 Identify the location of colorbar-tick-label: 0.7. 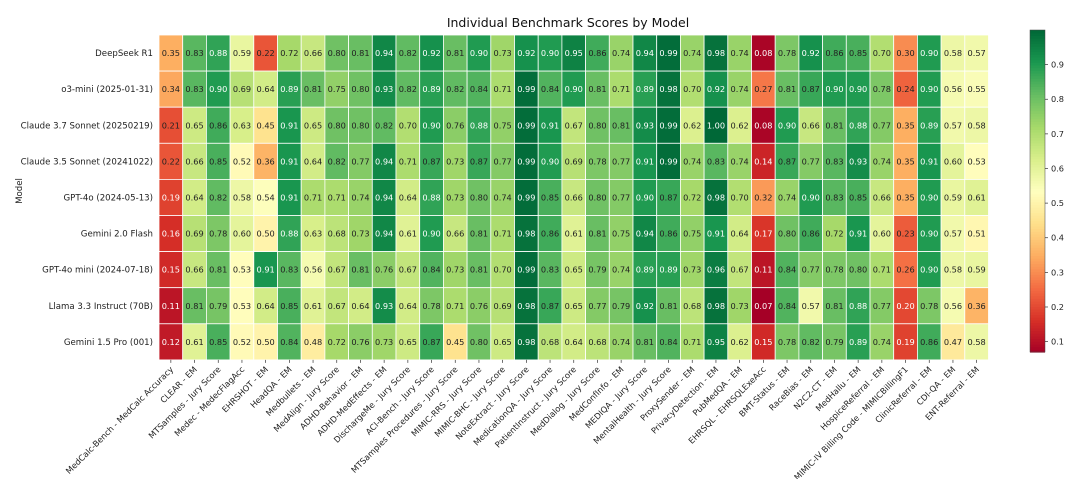
(1057, 134).